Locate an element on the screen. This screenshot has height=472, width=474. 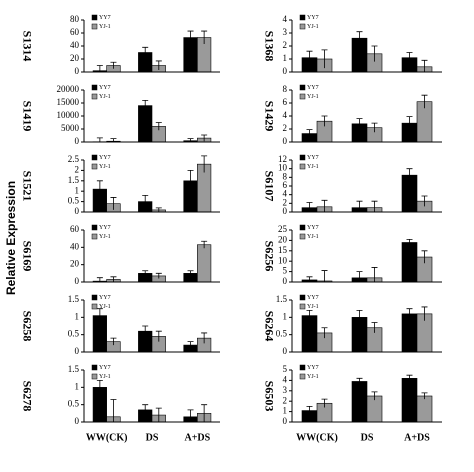
y-tick-label: 15 is located at coordinates (283, 250).